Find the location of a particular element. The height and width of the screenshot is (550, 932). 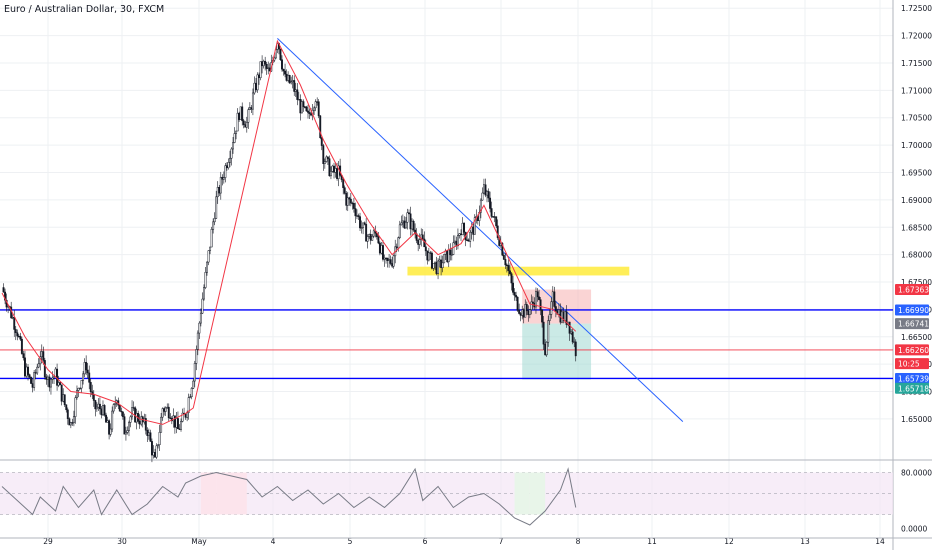

price-badge-label: 1.66990 is located at coordinates (913, 310).